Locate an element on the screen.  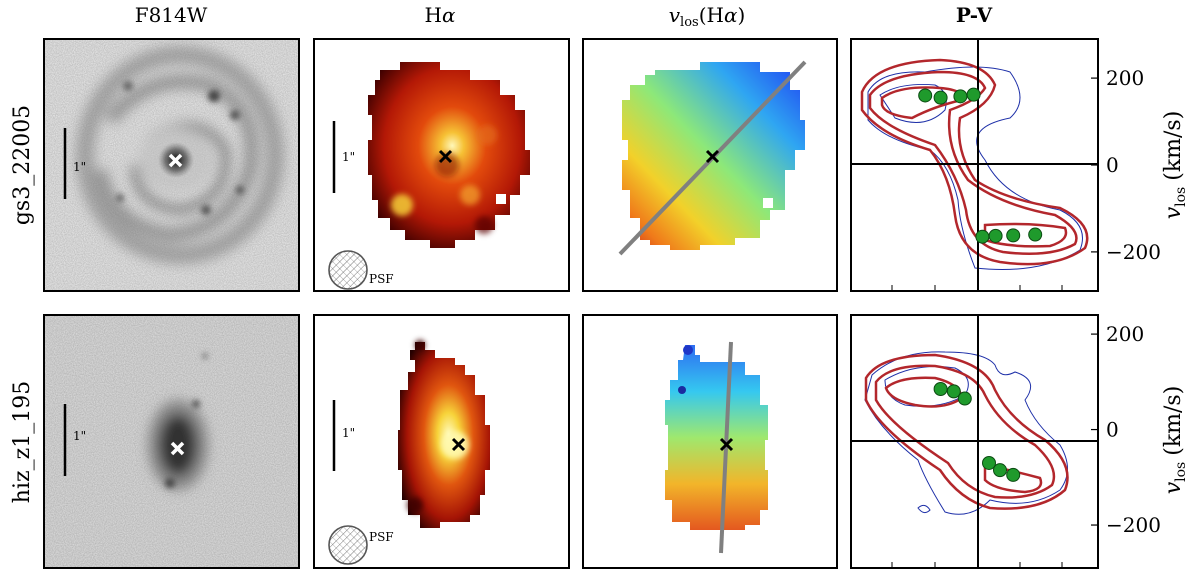
psf-label-row1: PSF is located at coordinates (381, 279).